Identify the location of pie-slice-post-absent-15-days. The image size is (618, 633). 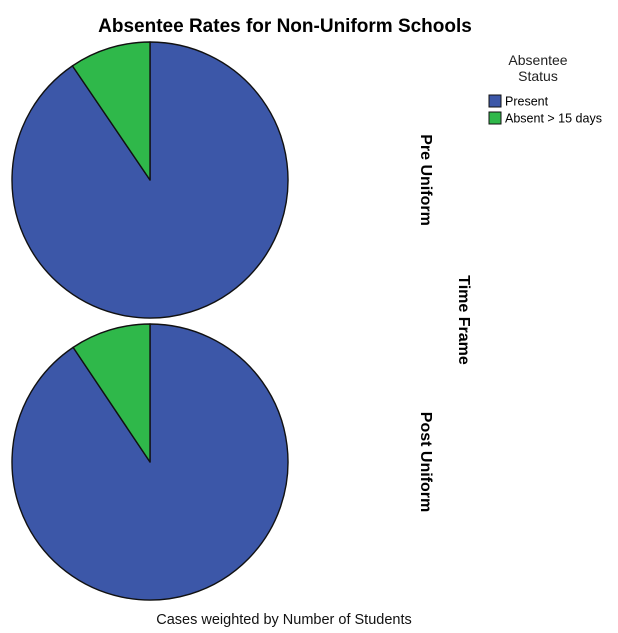
(111, 393).